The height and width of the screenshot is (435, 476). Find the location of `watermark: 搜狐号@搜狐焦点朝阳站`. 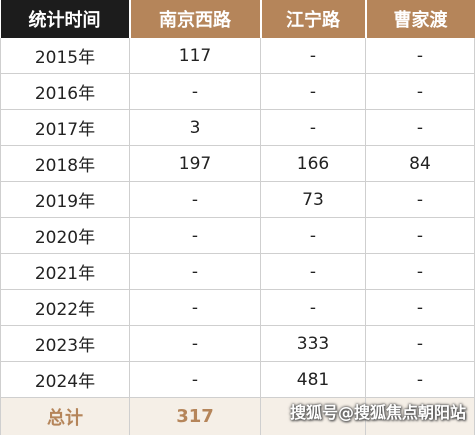

watermark: 搜狐号@搜狐焦点朝阳站 is located at coordinates (378, 411).